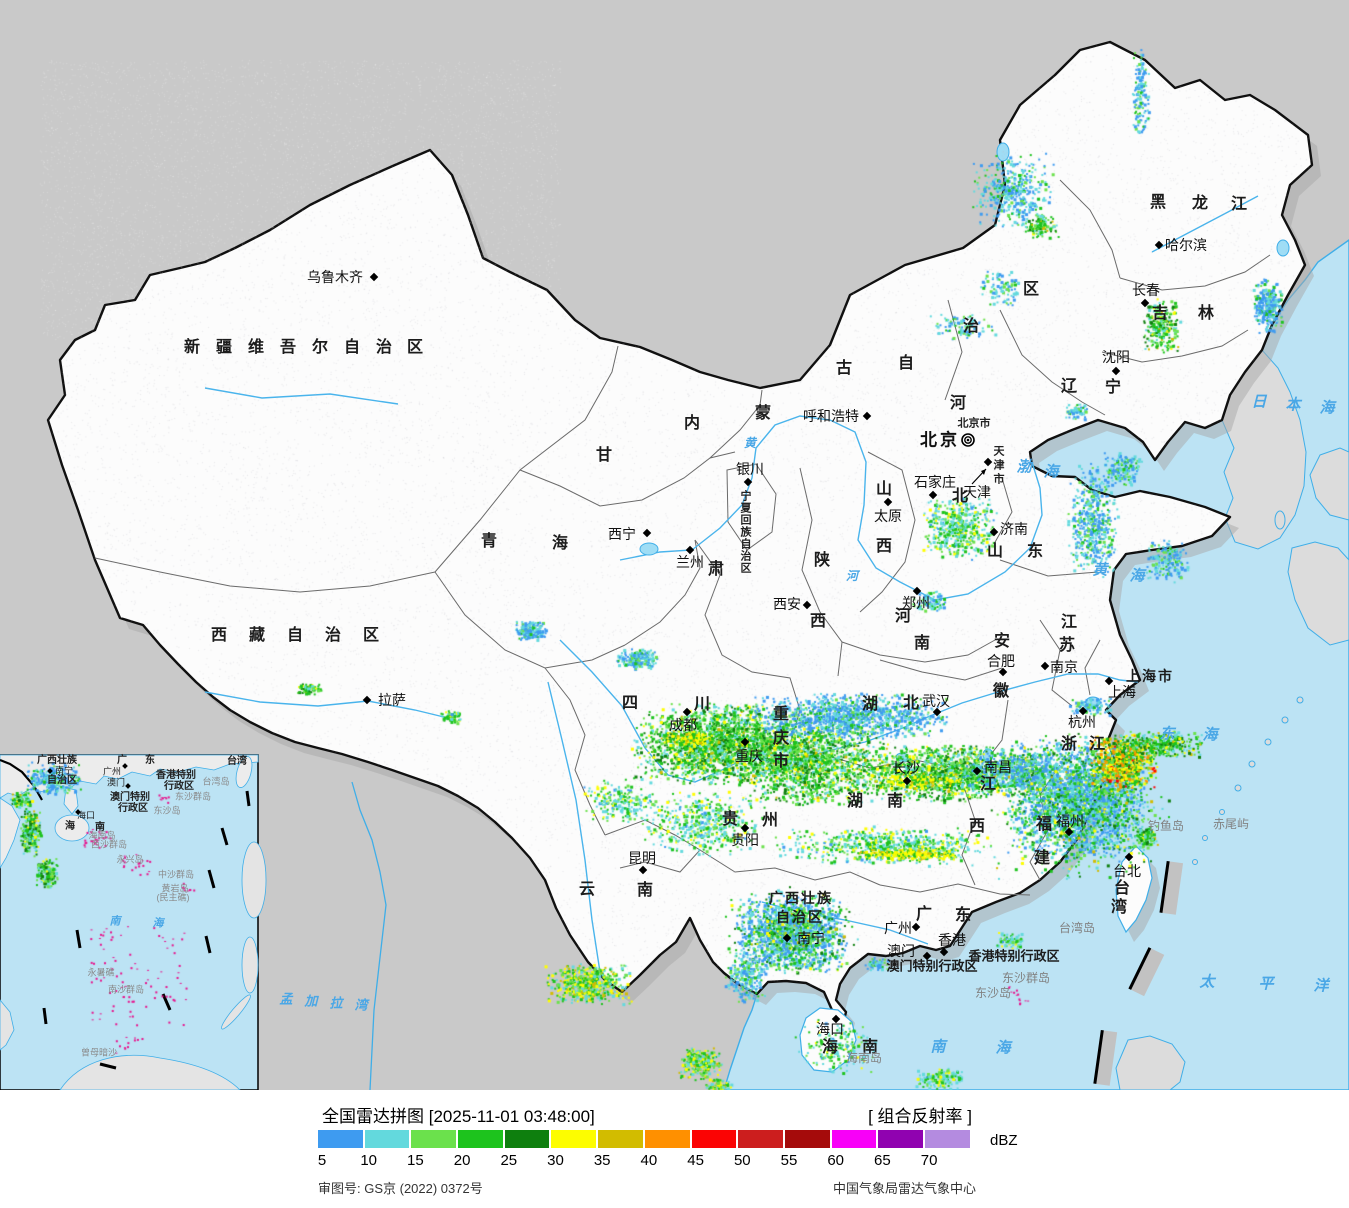 The height and width of the screenshot is (1208, 1349). I want to click on province-label: 青, so click(489, 541).